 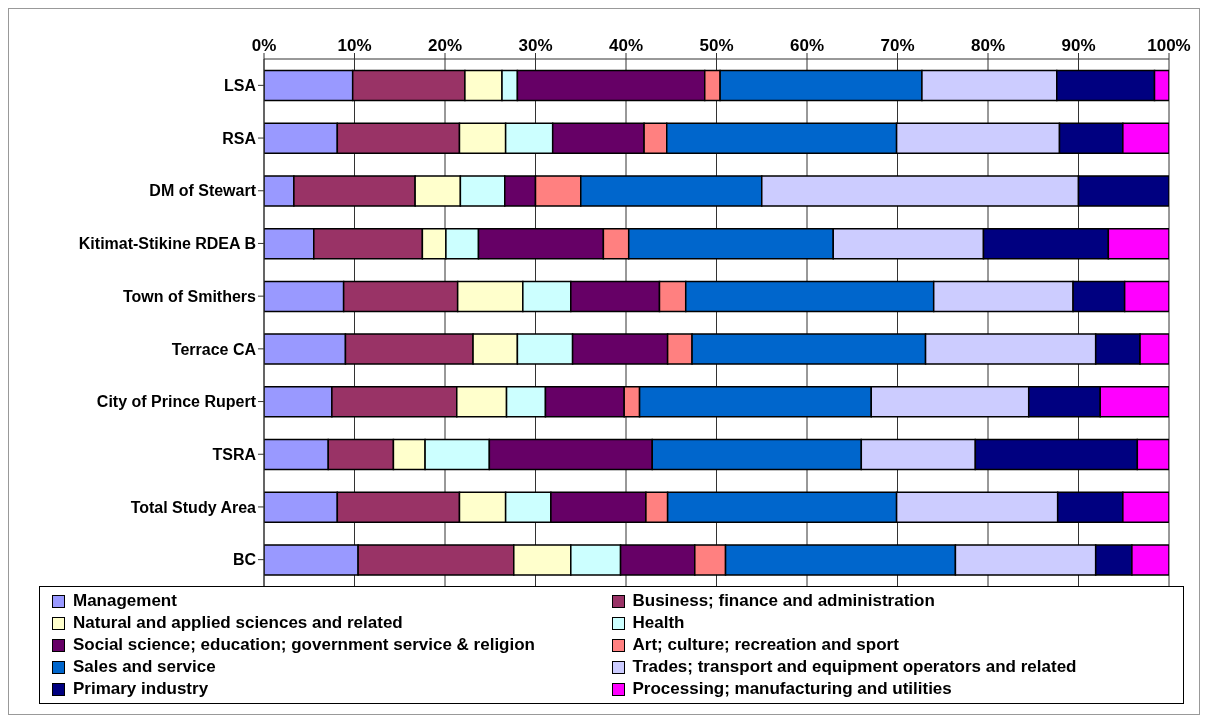 What do you see at coordinates (203, 191) in the screenshot?
I see `y-tick-label: DM of Stewart` at bounding box center [203, 191].